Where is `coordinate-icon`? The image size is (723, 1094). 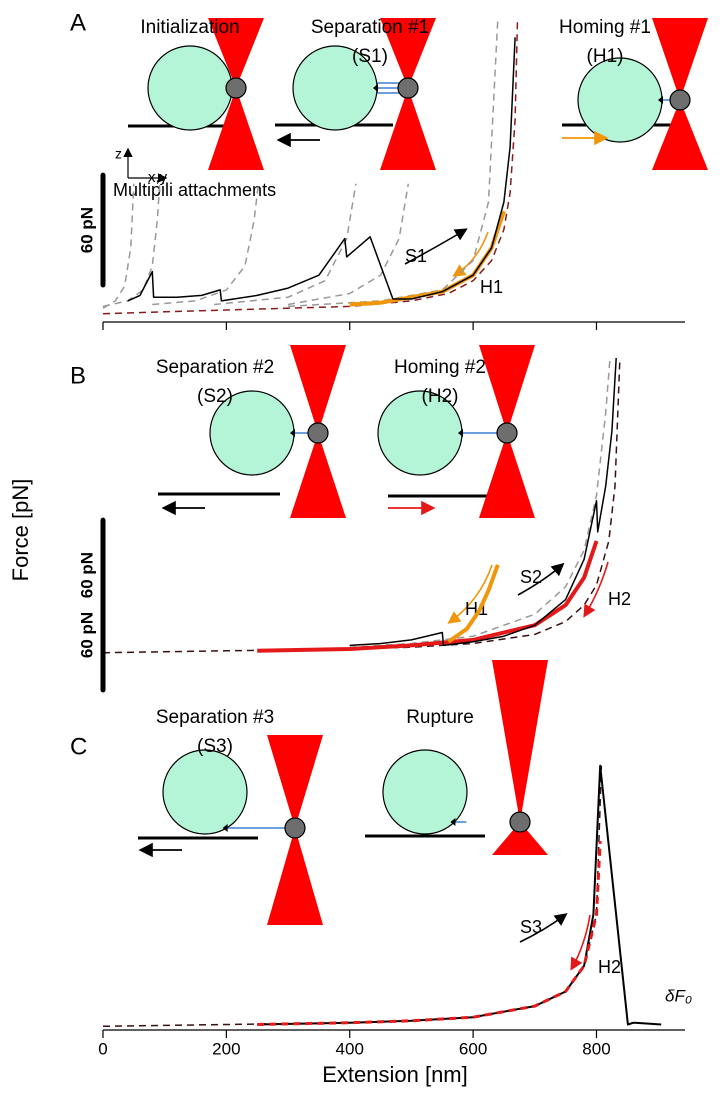
coordinate-icon is located at coordinates (145, 165).